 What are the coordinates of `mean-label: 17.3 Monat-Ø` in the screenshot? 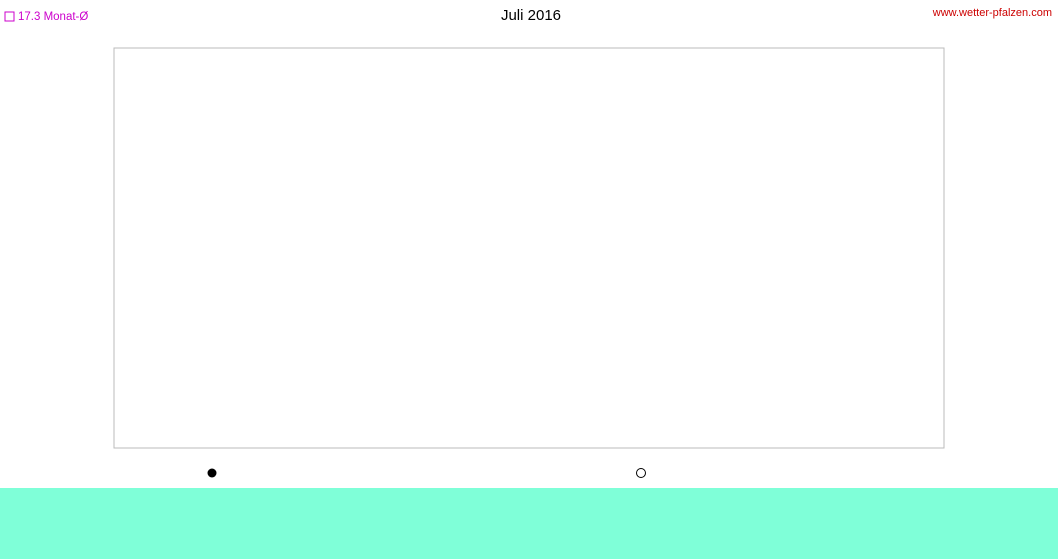 It's located at (53, 17).